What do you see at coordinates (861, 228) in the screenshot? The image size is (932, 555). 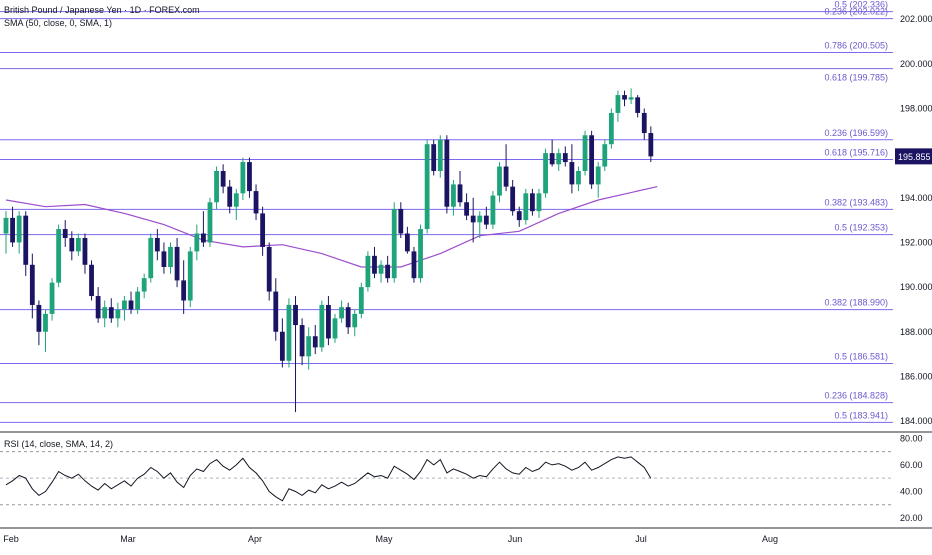 I see `fib-level-label: 0.5 (192.353)` at bounding box center [861, 228].